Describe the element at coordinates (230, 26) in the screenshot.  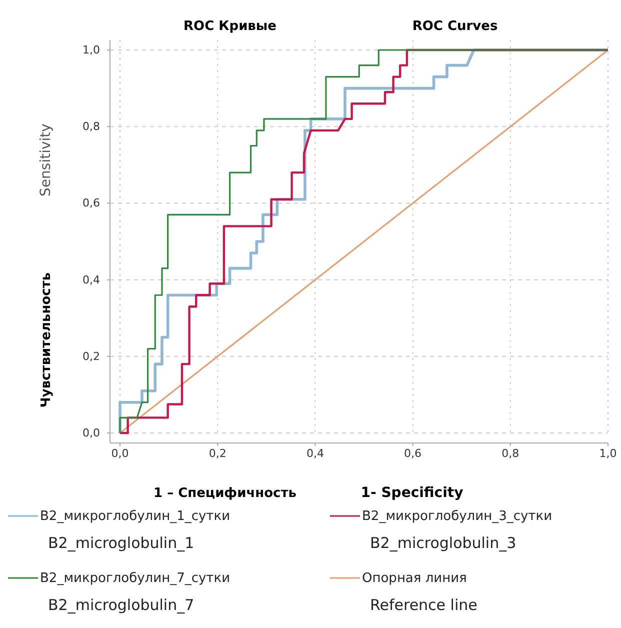
I see `chart-title: ROC Кривые` at that location.